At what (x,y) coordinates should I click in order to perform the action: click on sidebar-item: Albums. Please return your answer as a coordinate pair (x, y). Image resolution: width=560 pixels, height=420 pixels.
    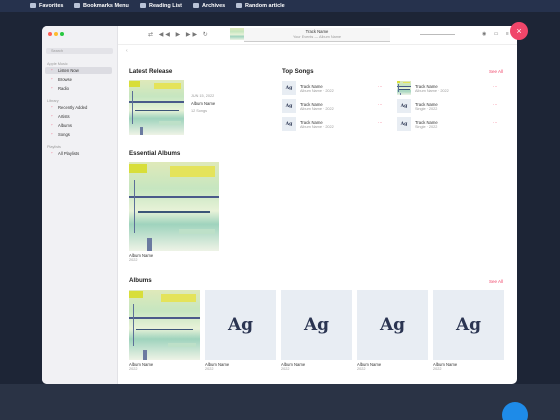
    Looking at the image, I should click on (65, 125).